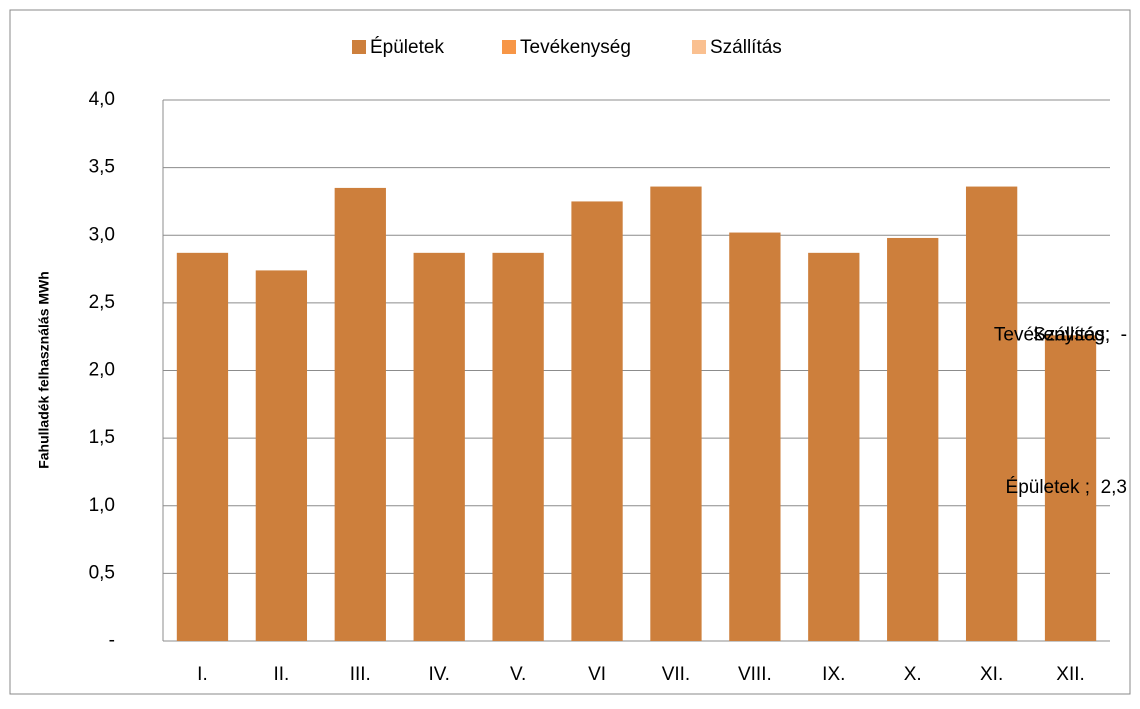 This screenshot has height=709, width=1140. I want to click on x-tick-label: V., so click(518, 674).